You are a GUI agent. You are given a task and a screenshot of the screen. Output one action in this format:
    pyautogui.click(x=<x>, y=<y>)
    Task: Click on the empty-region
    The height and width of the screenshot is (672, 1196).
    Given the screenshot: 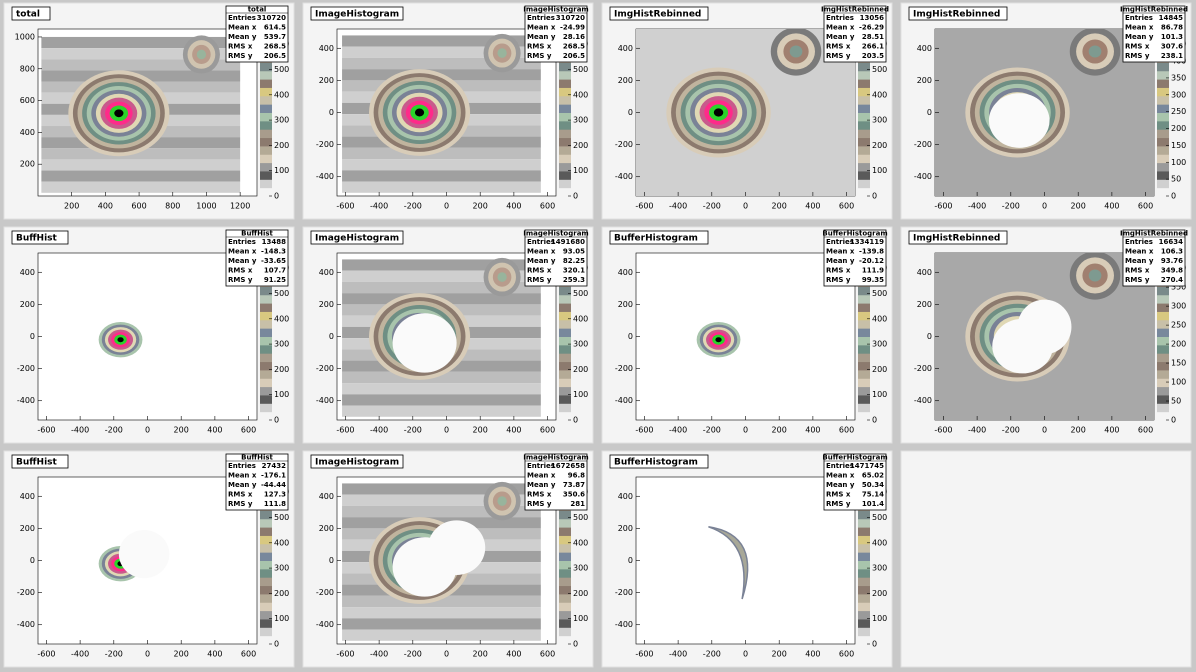 What is the action you would take?
    pyautogui.click(x=456, y=547)
    